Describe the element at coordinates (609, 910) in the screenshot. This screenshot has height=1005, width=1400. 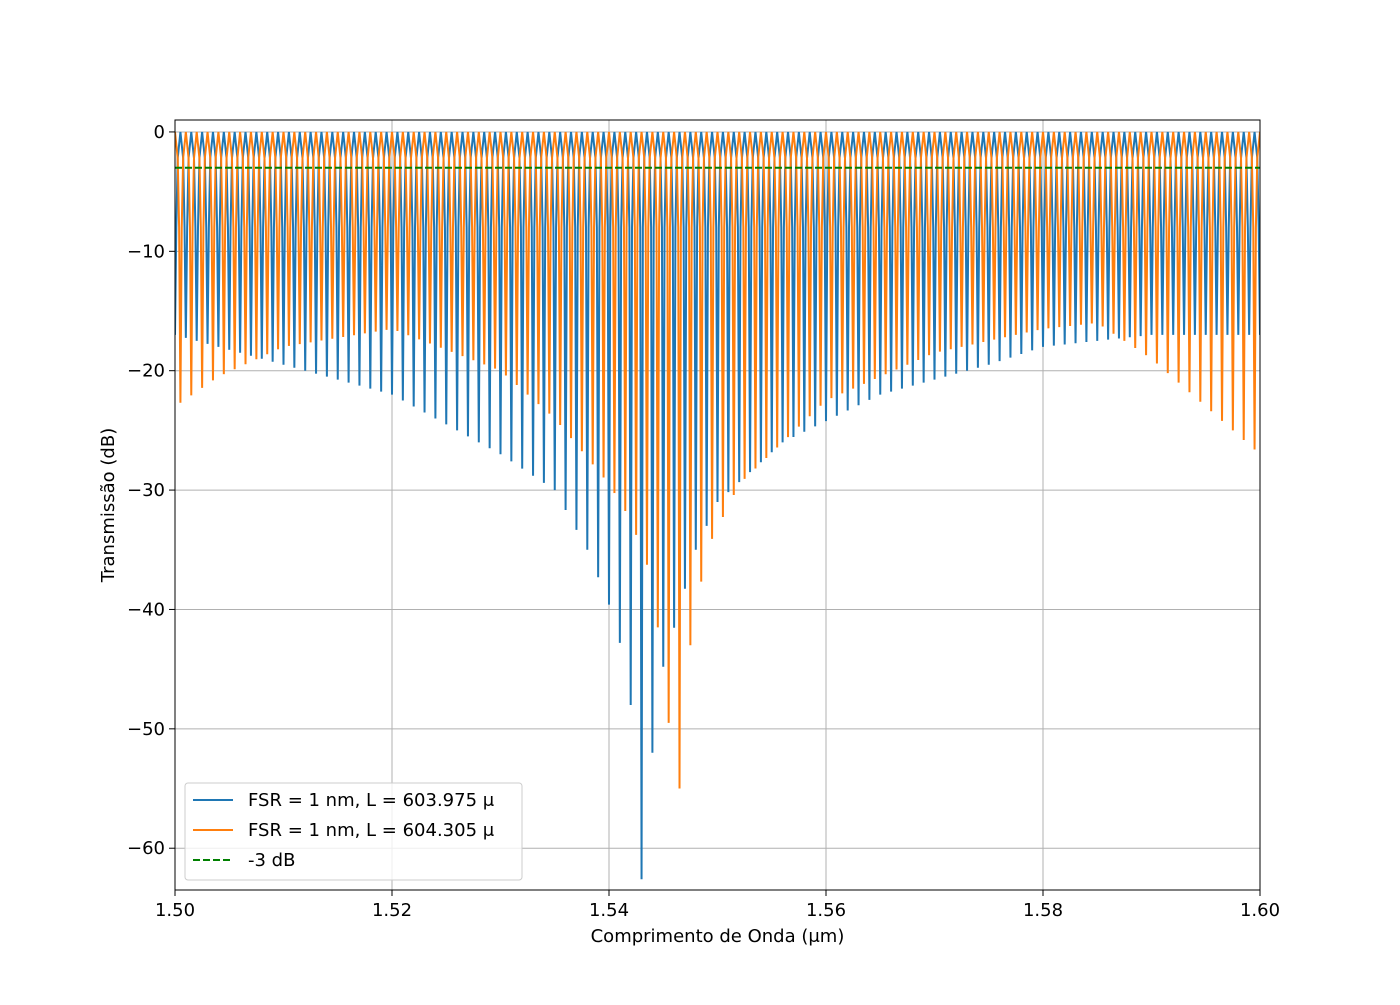
I see `x-tick-label: 1.54` at that location.